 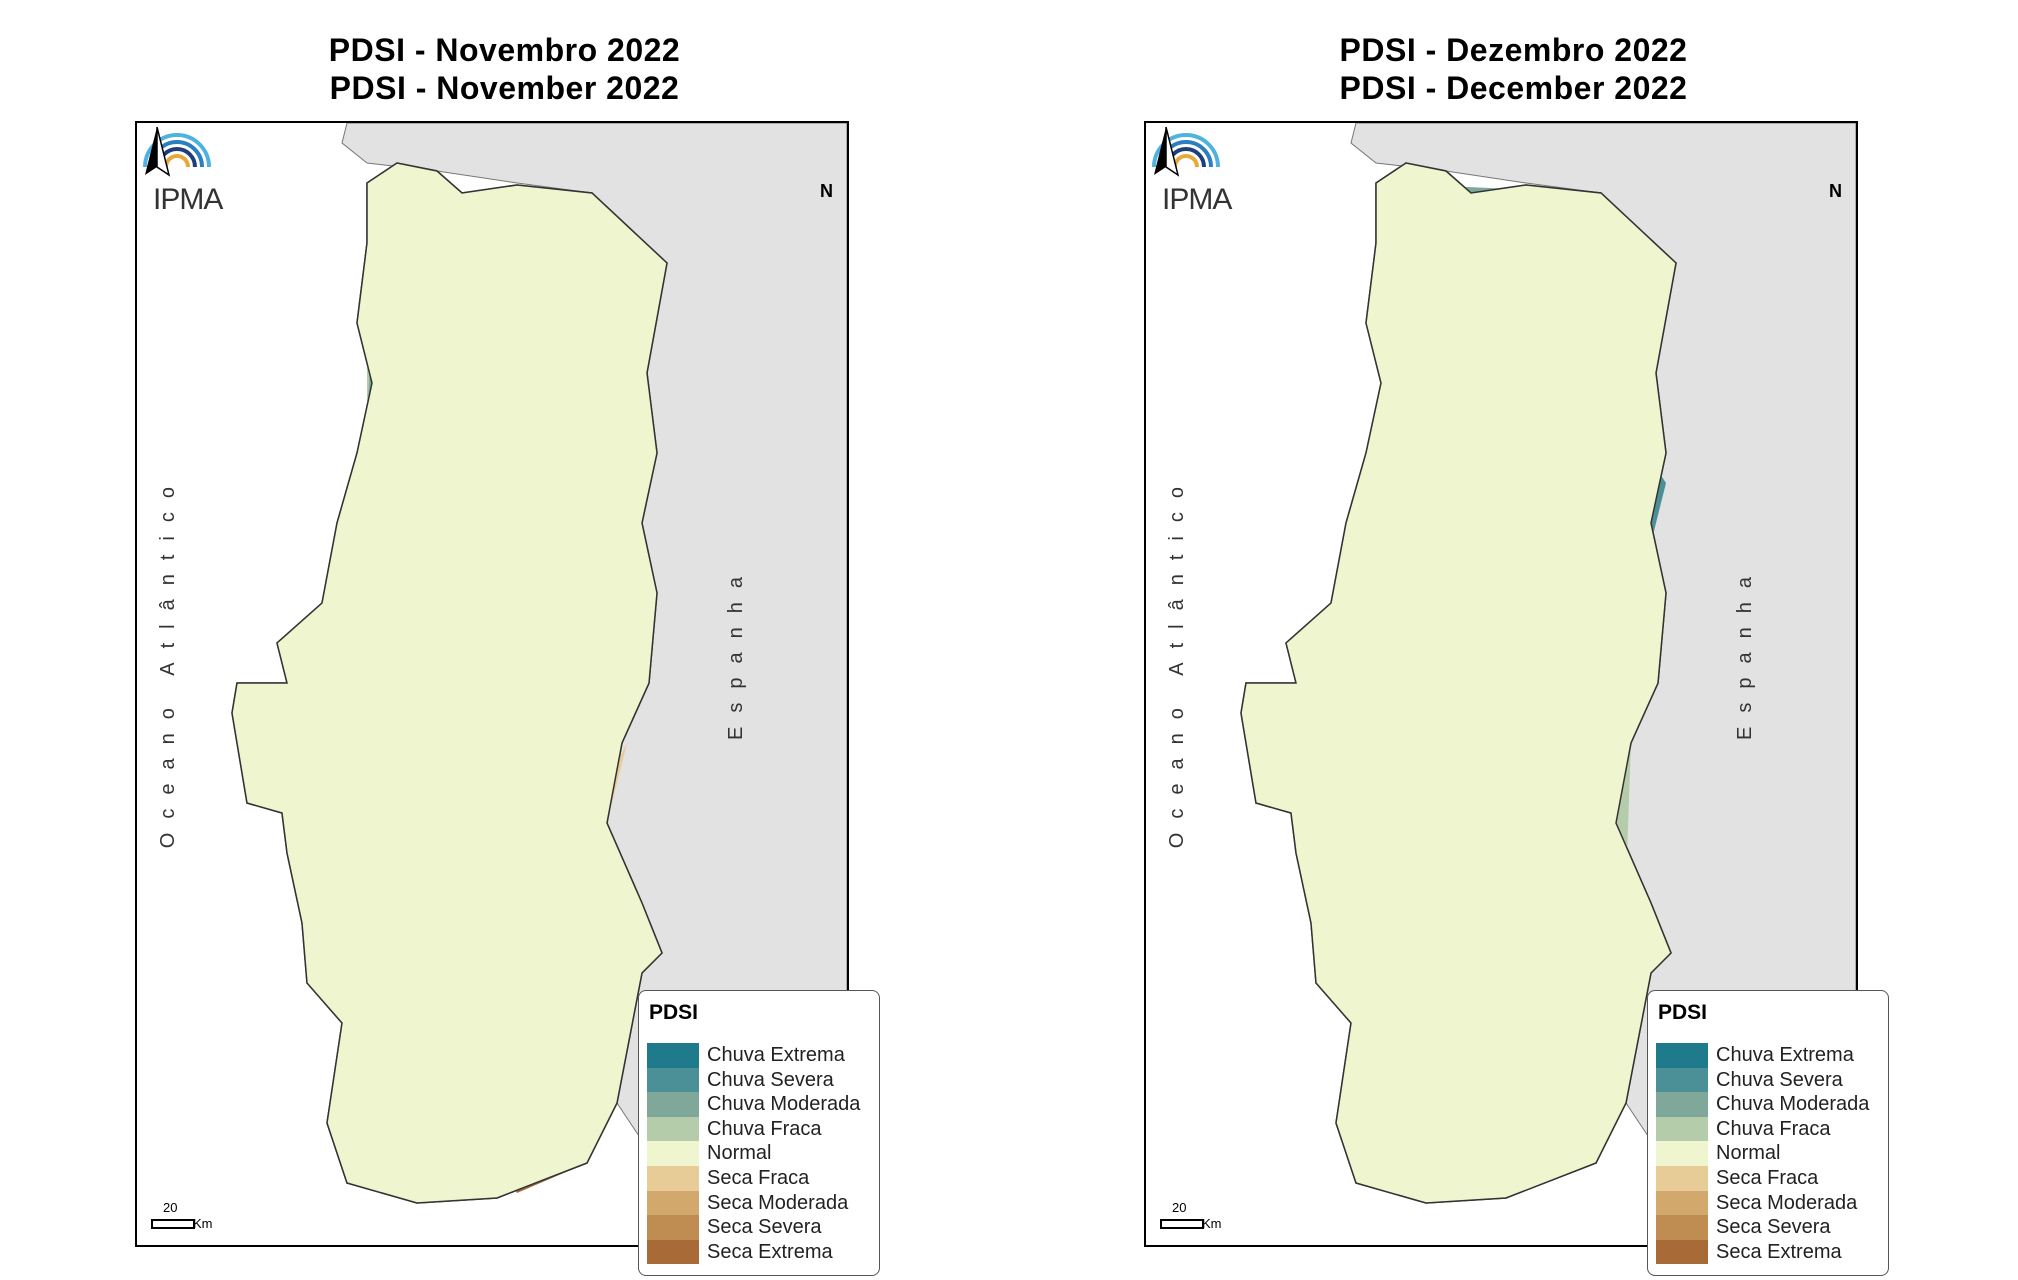 What do you see at coordinates (1513, 50) in the screenshot?
I see `map-title-pt: PDSI - Dezembro 2022` at bounding box center [1513, 50].